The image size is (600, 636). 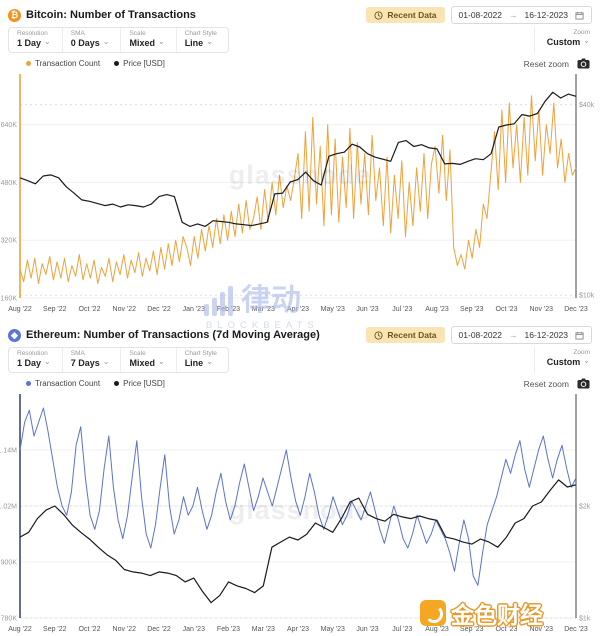 I want to click on right-axis-tick-label: $10k, so click(x=587, y=296).